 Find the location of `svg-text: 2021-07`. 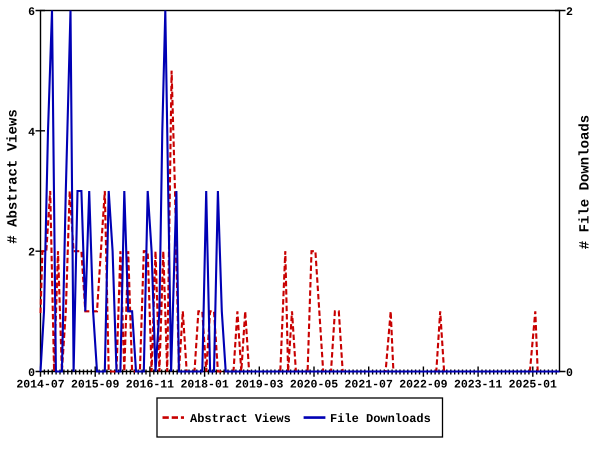

svg-text: 2021-07 is located at coordinates (369, 385).